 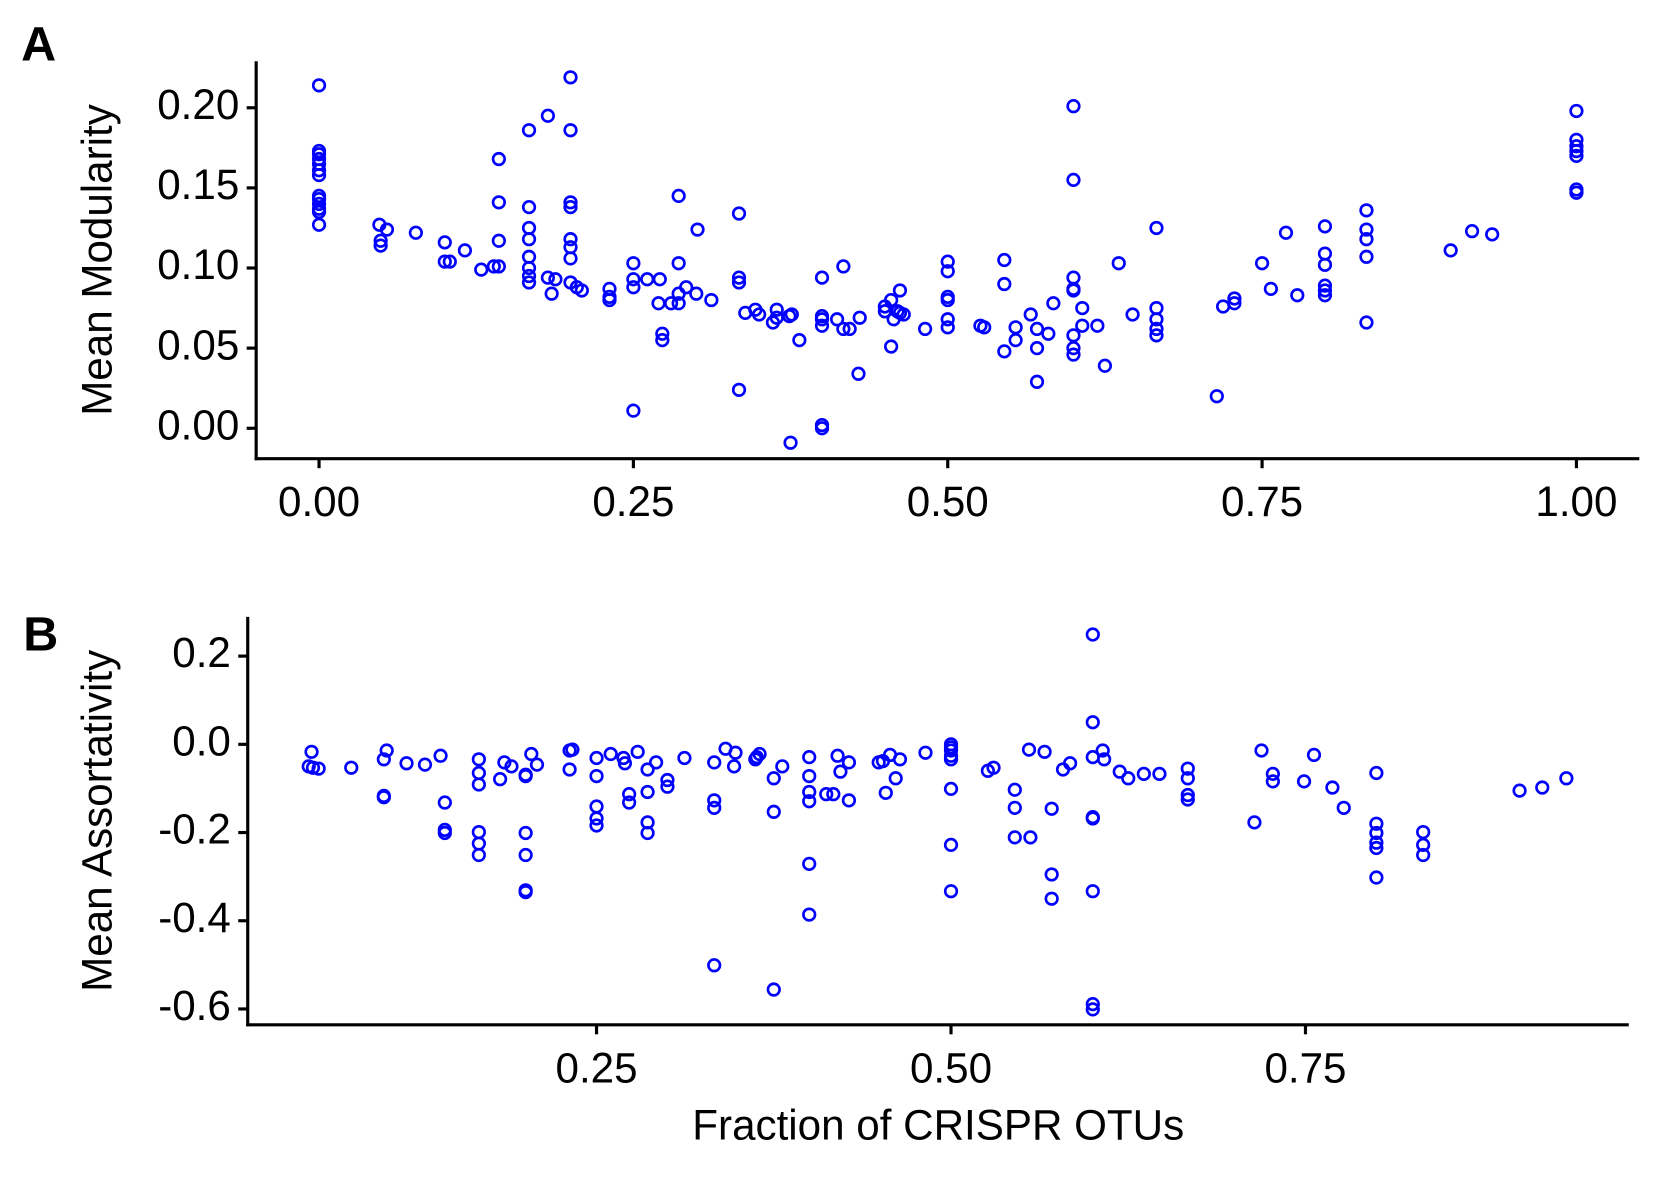 What do you see at coordinates (198, 264) in the screenshot?
I see `y-tick-label: 0.10` at bounding box center [198, 264].